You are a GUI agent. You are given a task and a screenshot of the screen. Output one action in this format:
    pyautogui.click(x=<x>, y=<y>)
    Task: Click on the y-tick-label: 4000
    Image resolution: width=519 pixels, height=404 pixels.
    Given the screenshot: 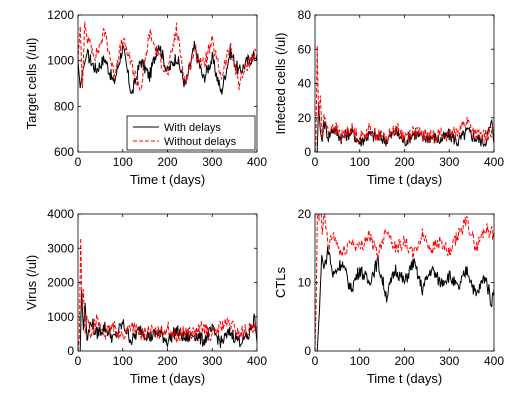 What is the action you would take?
    pyautogui.click(x=60, y=214)
    